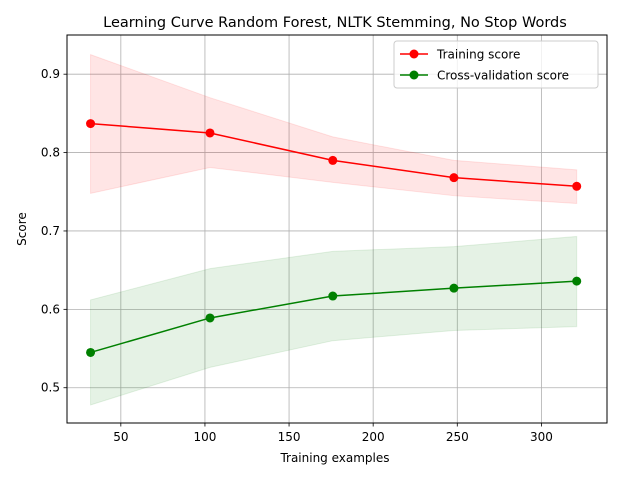 Image resolution: width=640 pixels, height=480 pixels. I want to click on x-axis-label: Training examples, so click(334, 458).